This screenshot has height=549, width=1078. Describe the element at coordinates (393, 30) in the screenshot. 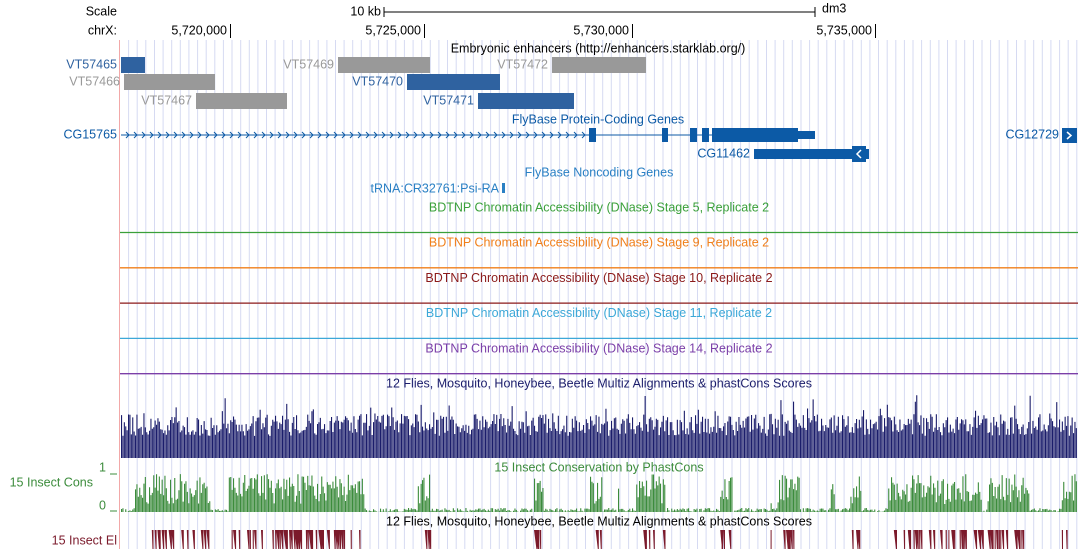

I see `ruler-tick-label: 5,725,000` at that location.